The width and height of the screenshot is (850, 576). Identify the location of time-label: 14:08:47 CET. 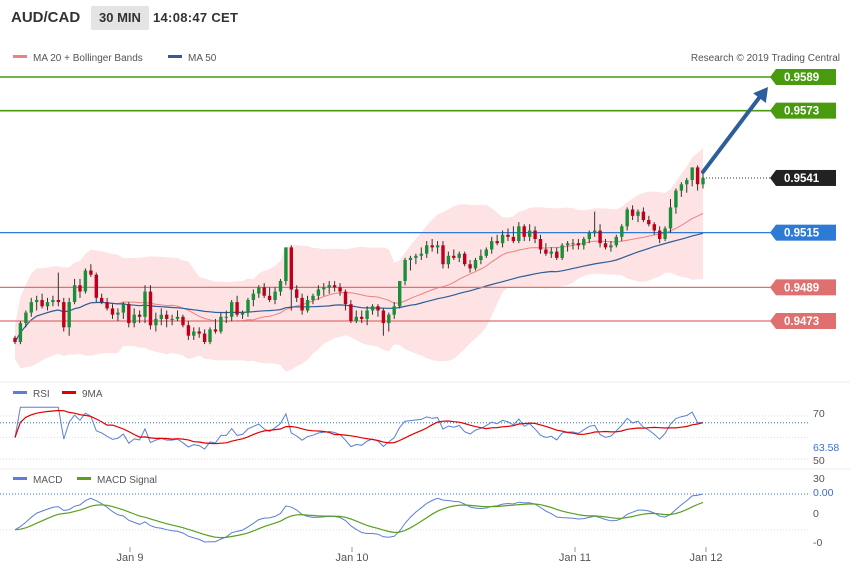
(196, 17).